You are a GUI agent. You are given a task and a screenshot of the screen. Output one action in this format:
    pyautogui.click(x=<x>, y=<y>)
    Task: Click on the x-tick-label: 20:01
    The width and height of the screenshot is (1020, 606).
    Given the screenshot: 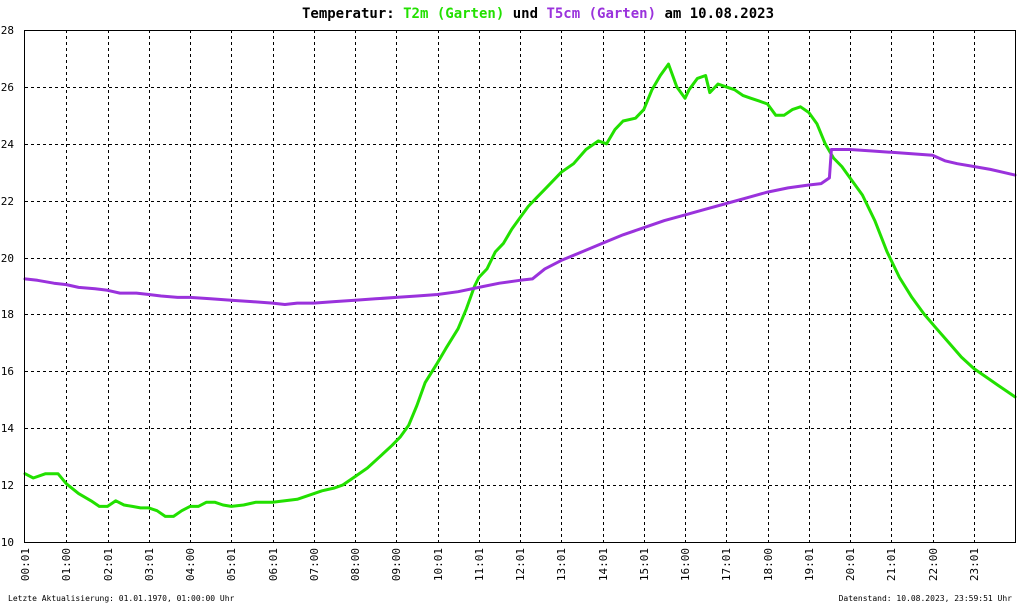 What is the action you would take?
    pyautogui.click(x=850, y=564)
    